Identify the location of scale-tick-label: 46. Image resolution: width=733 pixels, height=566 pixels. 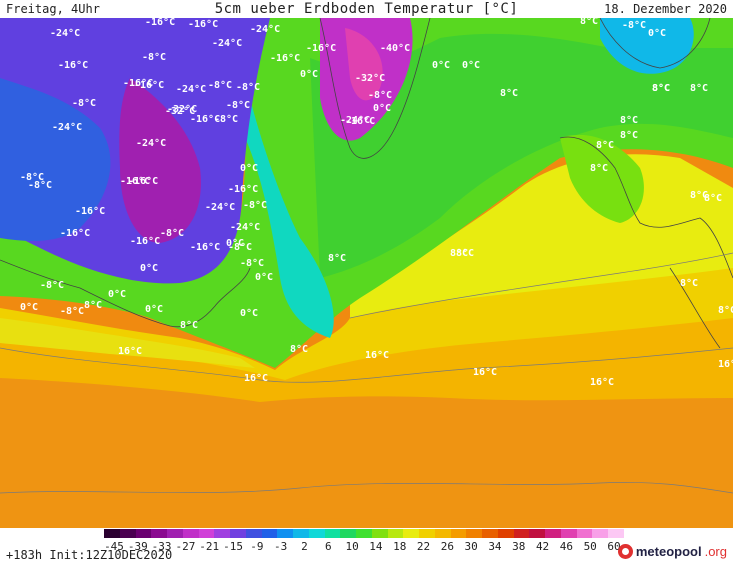
(566, 546).